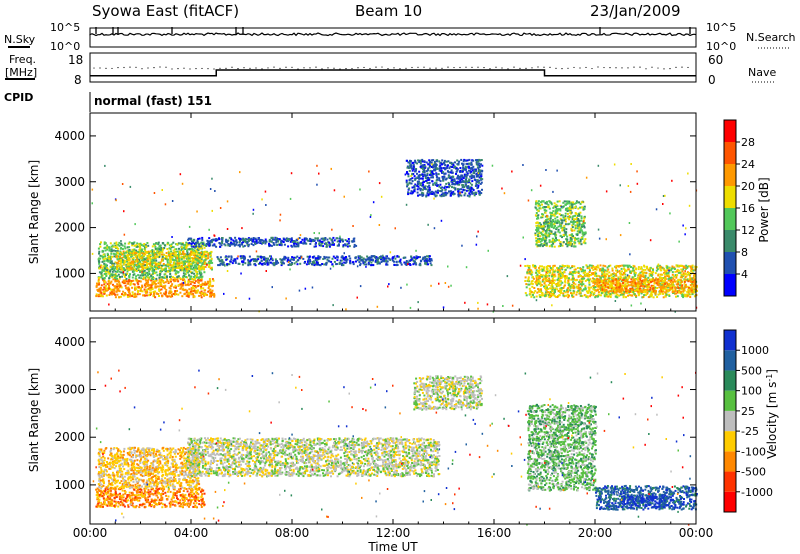 The height and width of the screenshot is (554, 800). Describe the element at coordinates (65, 27) in the screenshot. I see `noise-left-tick-top: 10^5` at that location.